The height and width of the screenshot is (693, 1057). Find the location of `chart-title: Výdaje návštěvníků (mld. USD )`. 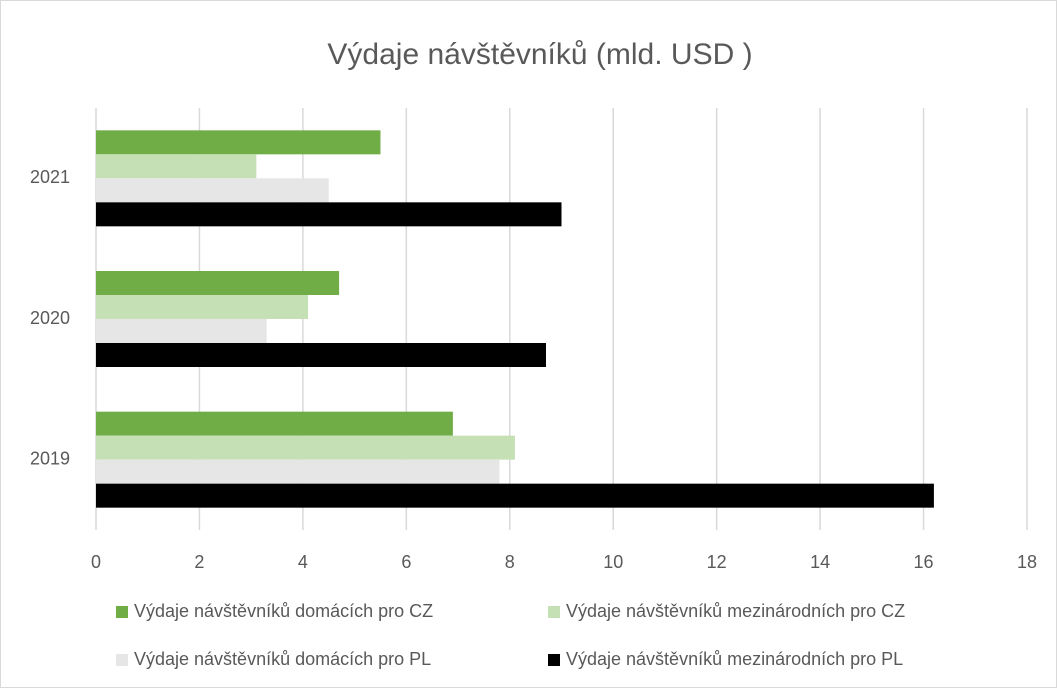

chart-title: Výdaje návštěvníků (mld. USD ) is located at coordinates (539, 54).